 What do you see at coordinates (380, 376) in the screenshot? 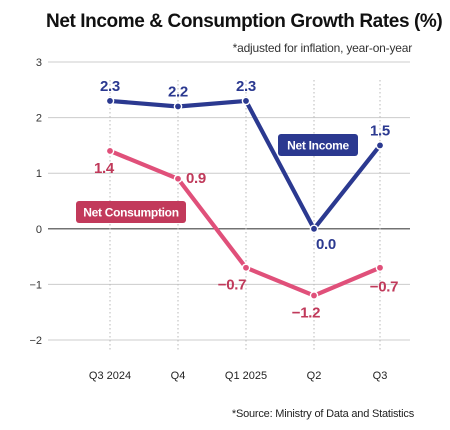
I see `x-tick-label: Q3` at bounding box center [380, 376].